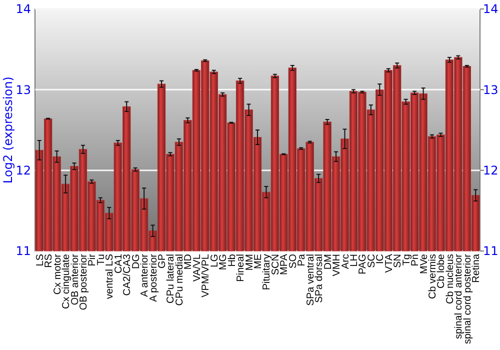 This screenshot has width=500, height=350. Describe the element at coordinates (197, 268) in the screenshot. I see `x-tick-label: VA/VL` at that location.